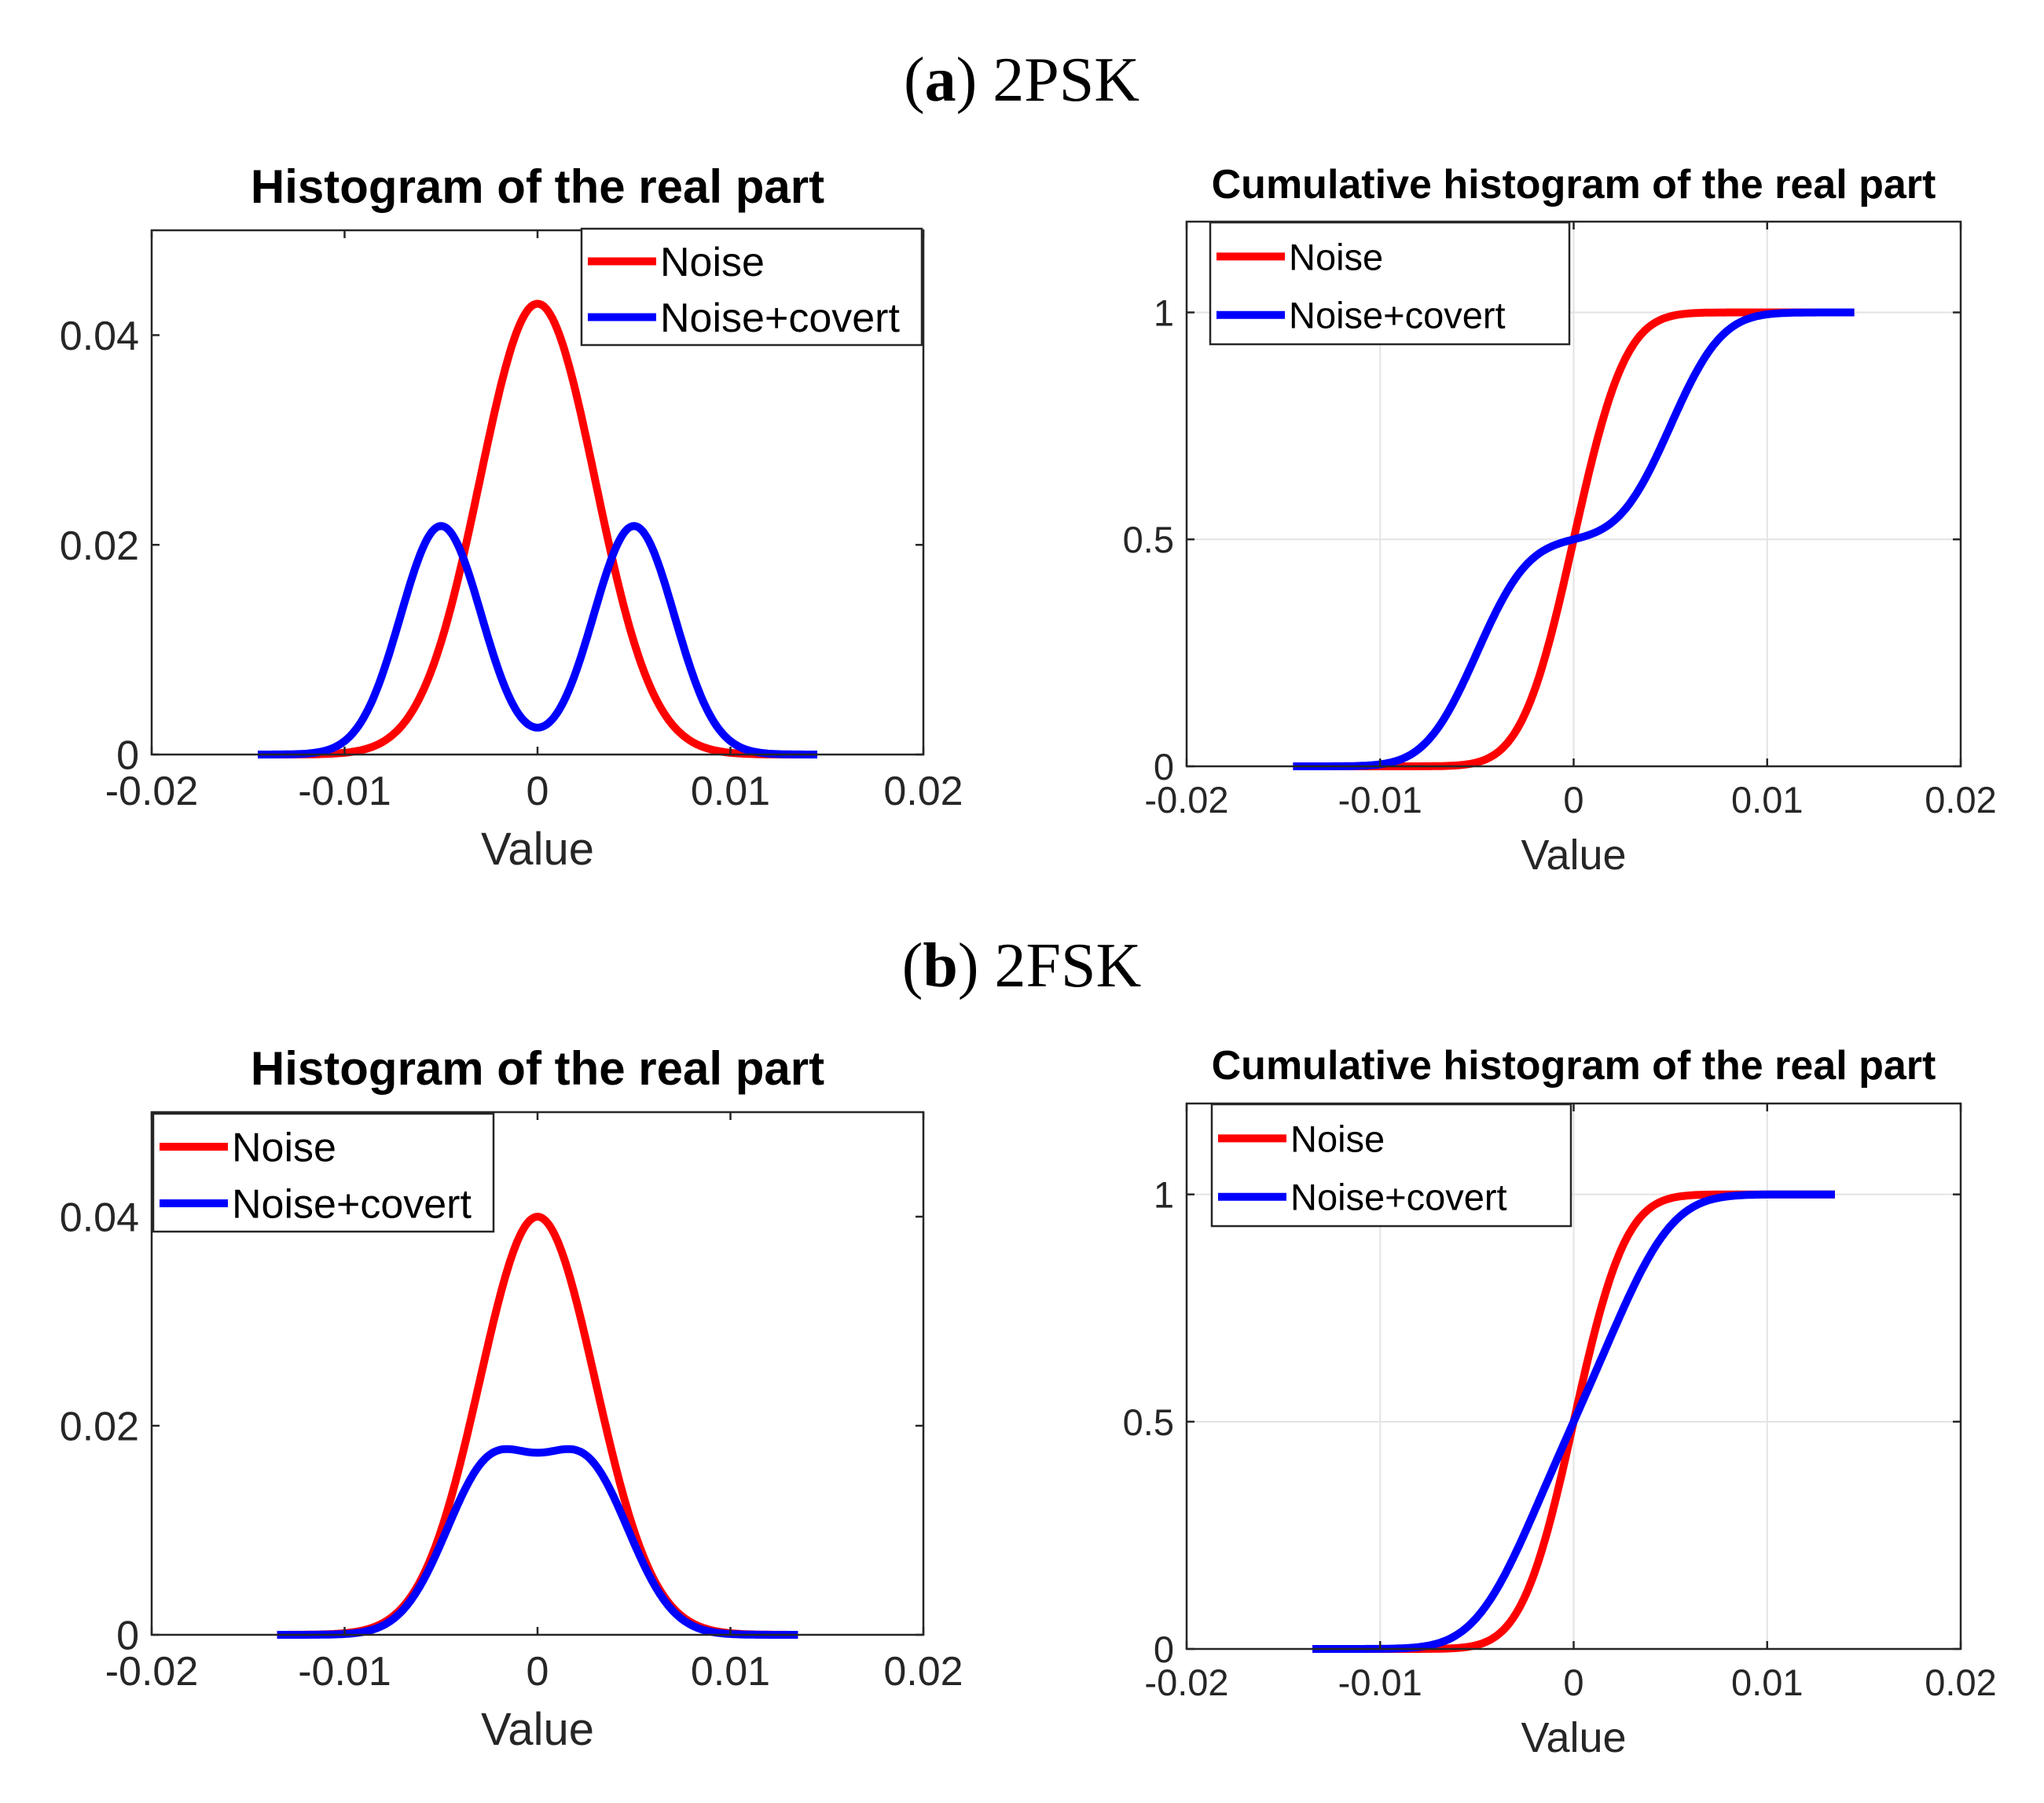 This screenshot has width=2044, height=1803. What do you see at coordinates (940, 80) in the screenshot?
I see `panel-a-letter: a` at bounding box center [940, 80].